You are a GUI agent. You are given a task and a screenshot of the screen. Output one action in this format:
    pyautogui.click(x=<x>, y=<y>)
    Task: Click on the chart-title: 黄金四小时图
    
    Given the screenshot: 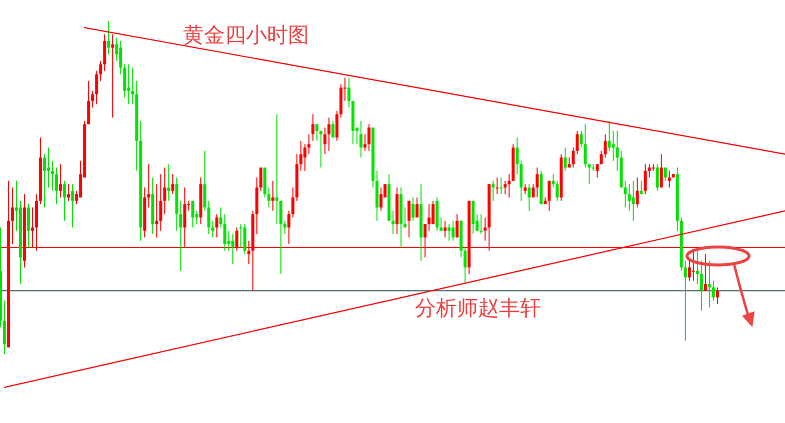 What is the action you would take?
    pyautogui.click(x=246, y=35)
    